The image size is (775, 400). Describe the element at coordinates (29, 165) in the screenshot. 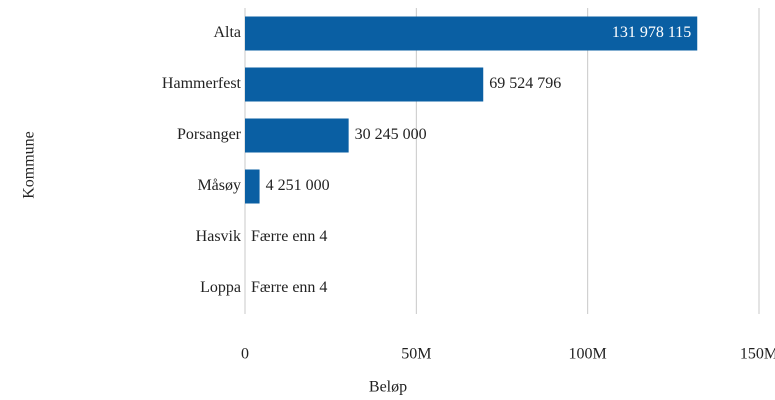

I see `y-axis-label: Kommune` at that location.